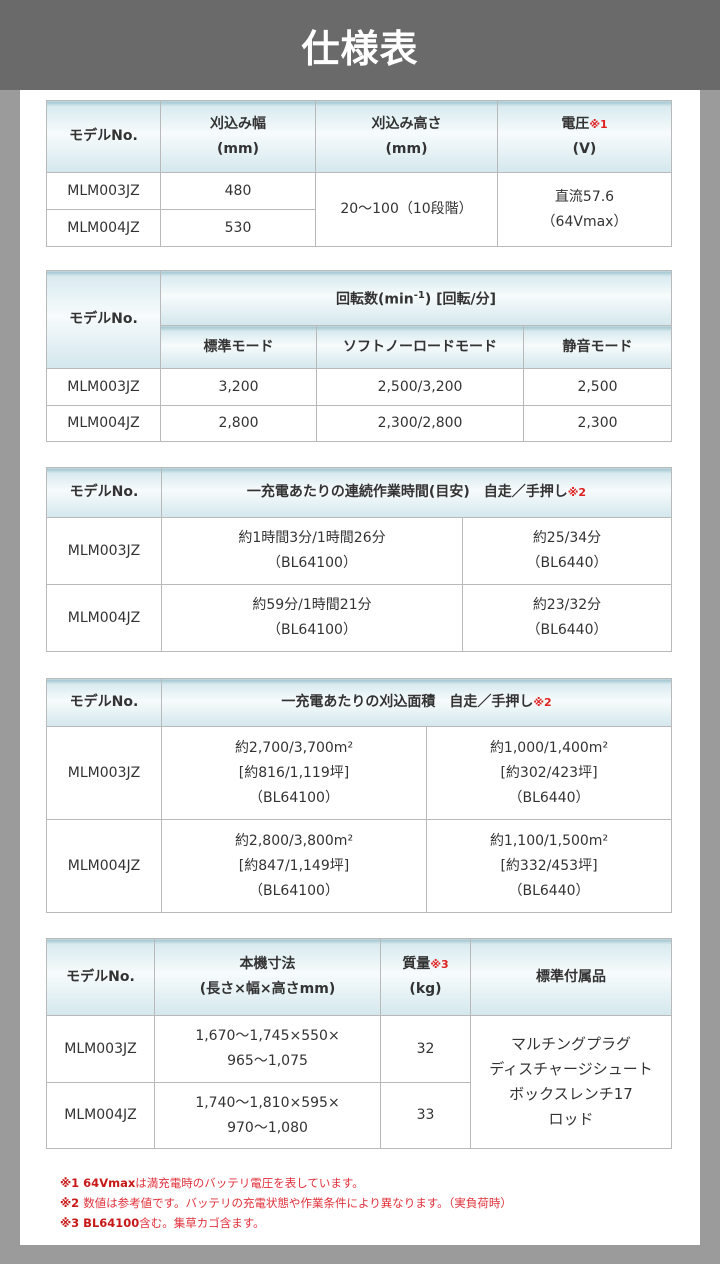  What do you see at coordinates (406, 136) in the screenshot?
I see `header-cell: 刈込み高さ (mm)` at bounding box center [406, 136].